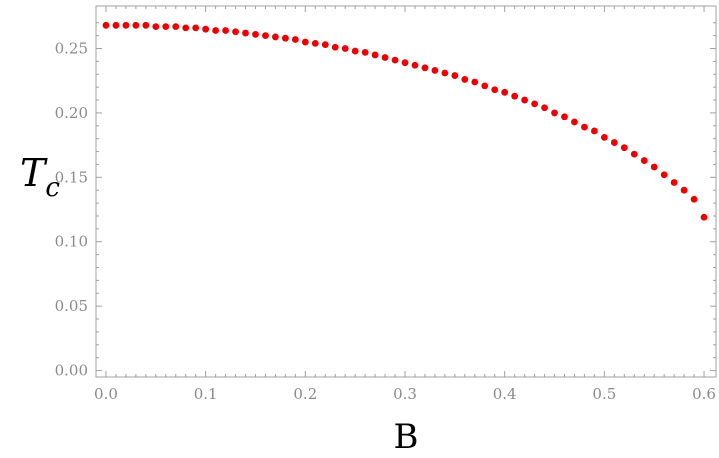 The image size is (719, 458). I want to click on y-axis-label-main: T, so click(34, 173).